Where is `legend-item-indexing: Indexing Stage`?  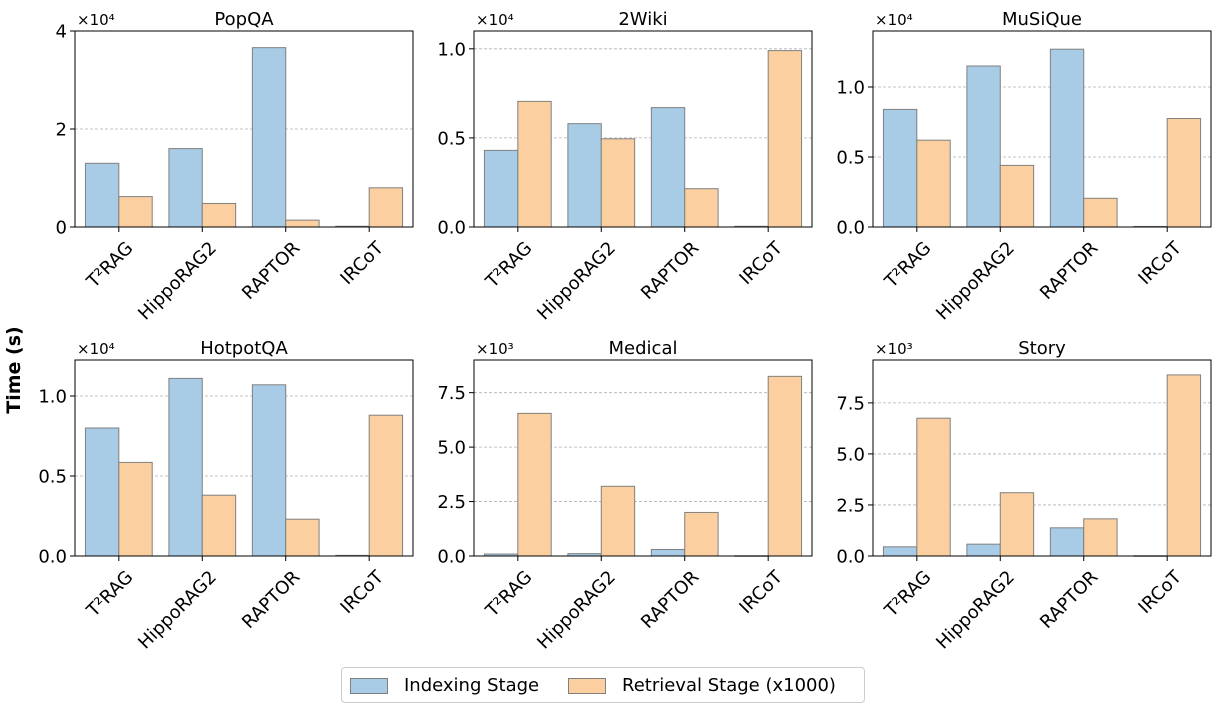
legend-item-indexing: Indexing Stage is located at coordinates (444, 685).